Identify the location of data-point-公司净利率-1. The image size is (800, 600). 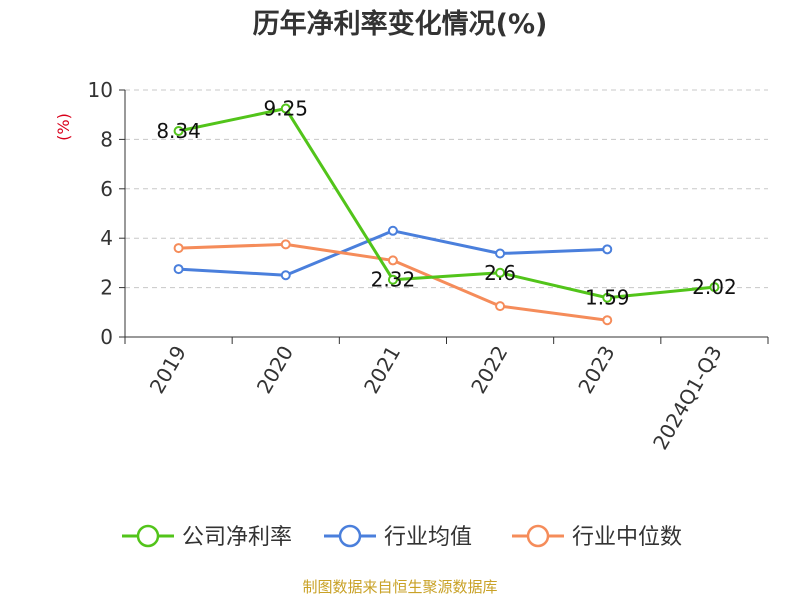
(285, 108).